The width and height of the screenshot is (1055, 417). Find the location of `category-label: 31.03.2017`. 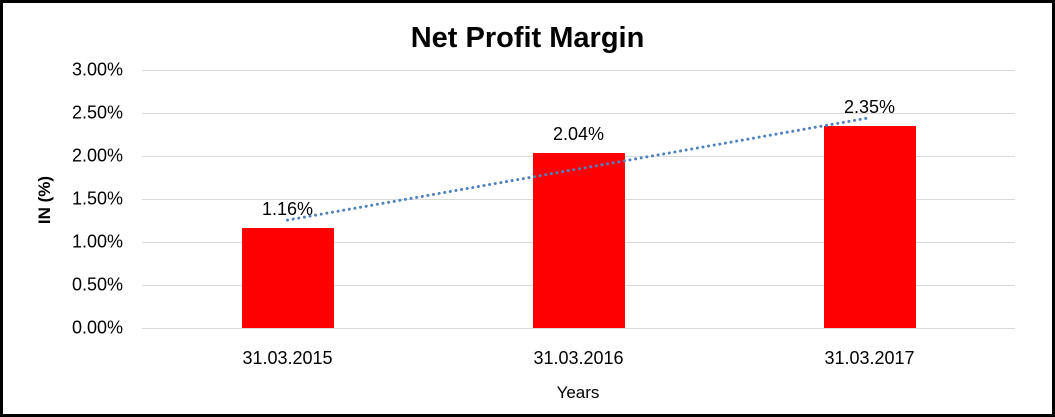

category-label: 31.03.2017 is located at coordinates (869, 358).